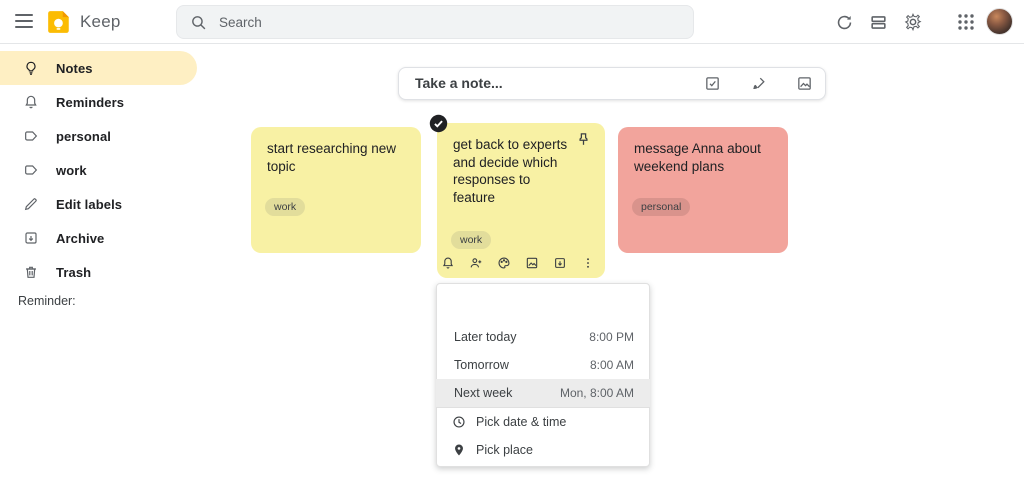 This screenshot has width=1024, height=486. Describe the element at coordinates (611, 337) in the screenshot. I see `menu-item-time: 8:00 PM` at that location.